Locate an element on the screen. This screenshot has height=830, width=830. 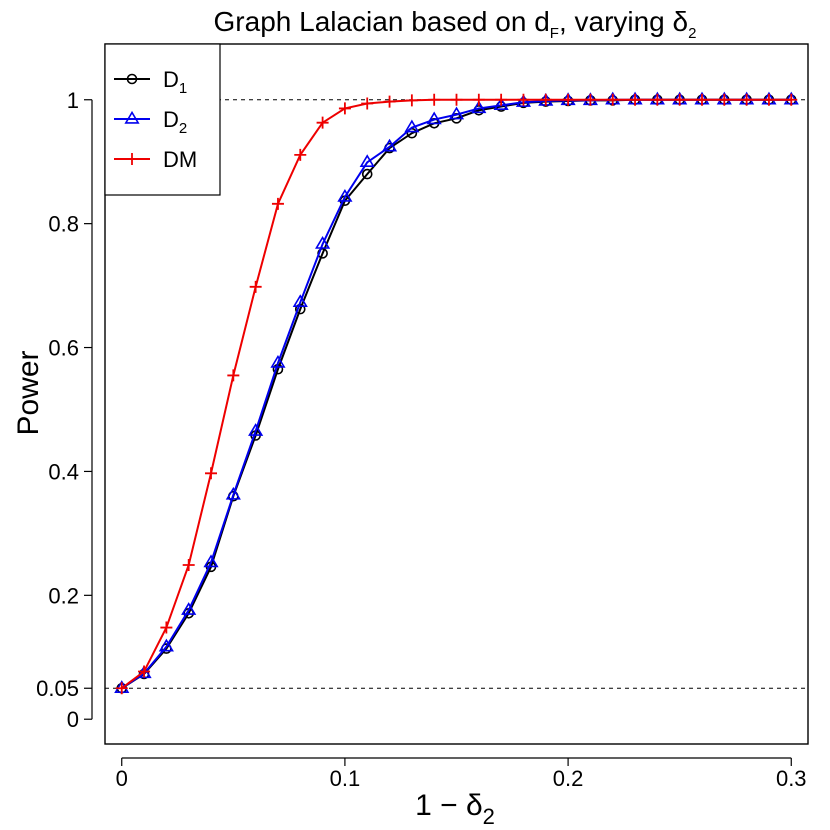
x-tick-label: 0.3 is located at coordinates (791, 778).